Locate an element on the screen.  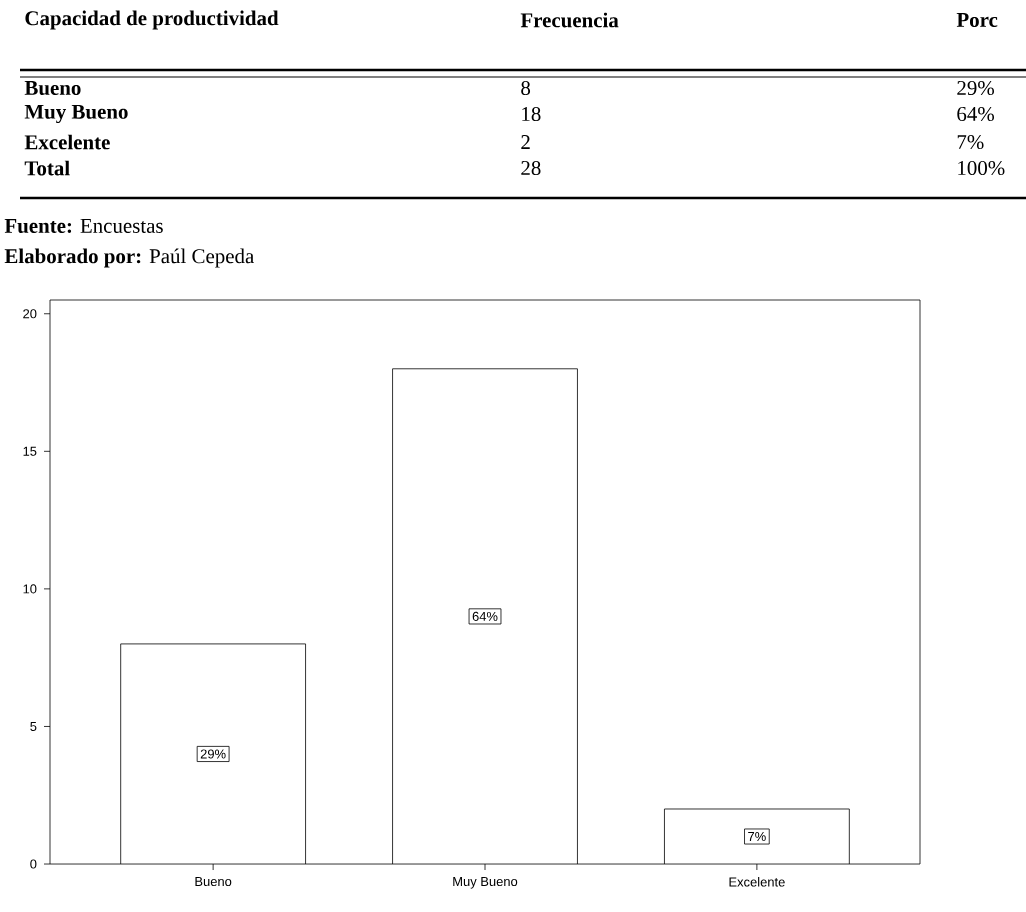
text: 7% is located at coordinates (970, 142).